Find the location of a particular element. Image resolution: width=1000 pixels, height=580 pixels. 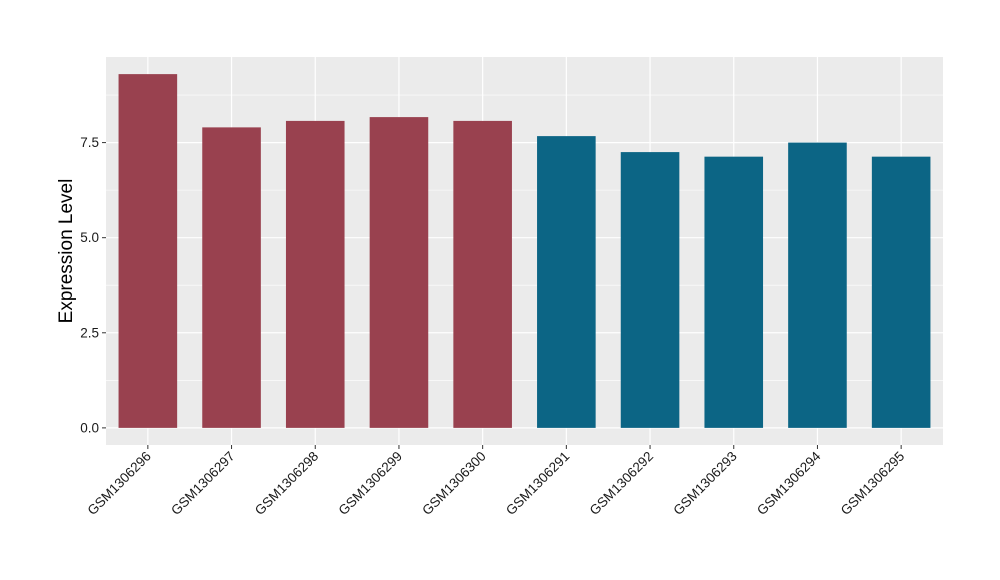

x-tick-label: GSM1306297 is located at coordinates (203, 484).